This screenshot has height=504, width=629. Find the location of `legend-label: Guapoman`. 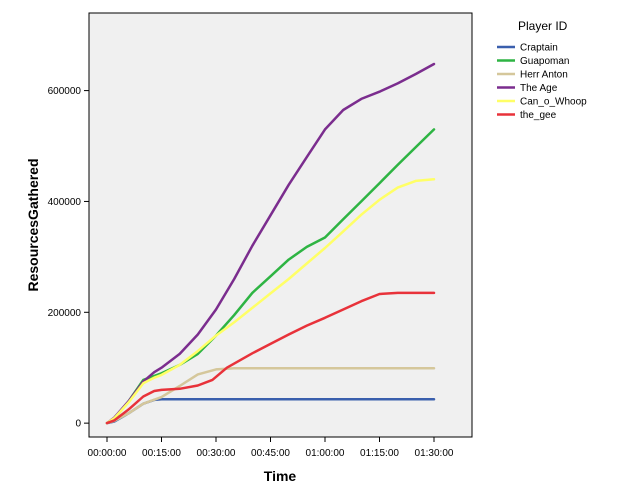

legend-label: Guapoman is located at coordinates (544, 61).